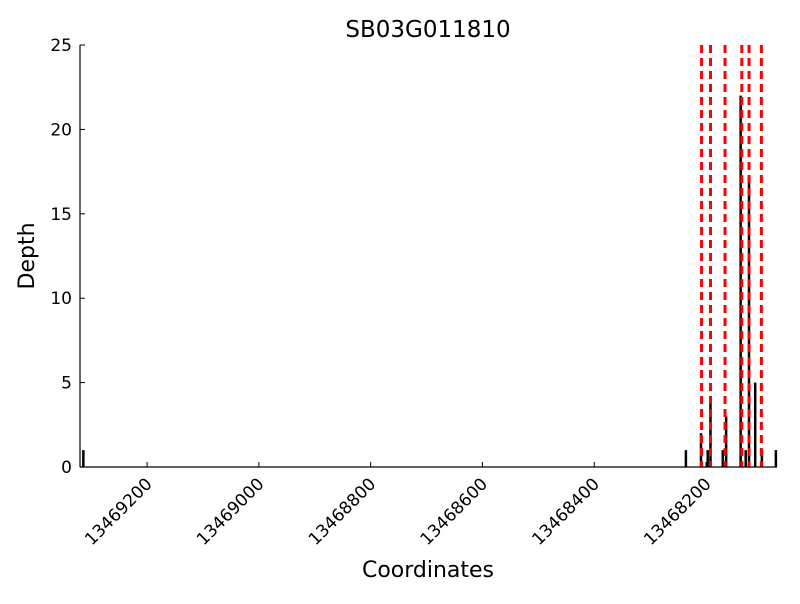 The image size is (800, 604). What do you see at coordinates (565, 511) in the screenshot?
I see `x-tick-label: 13468400` at bounding box center [565, 511].